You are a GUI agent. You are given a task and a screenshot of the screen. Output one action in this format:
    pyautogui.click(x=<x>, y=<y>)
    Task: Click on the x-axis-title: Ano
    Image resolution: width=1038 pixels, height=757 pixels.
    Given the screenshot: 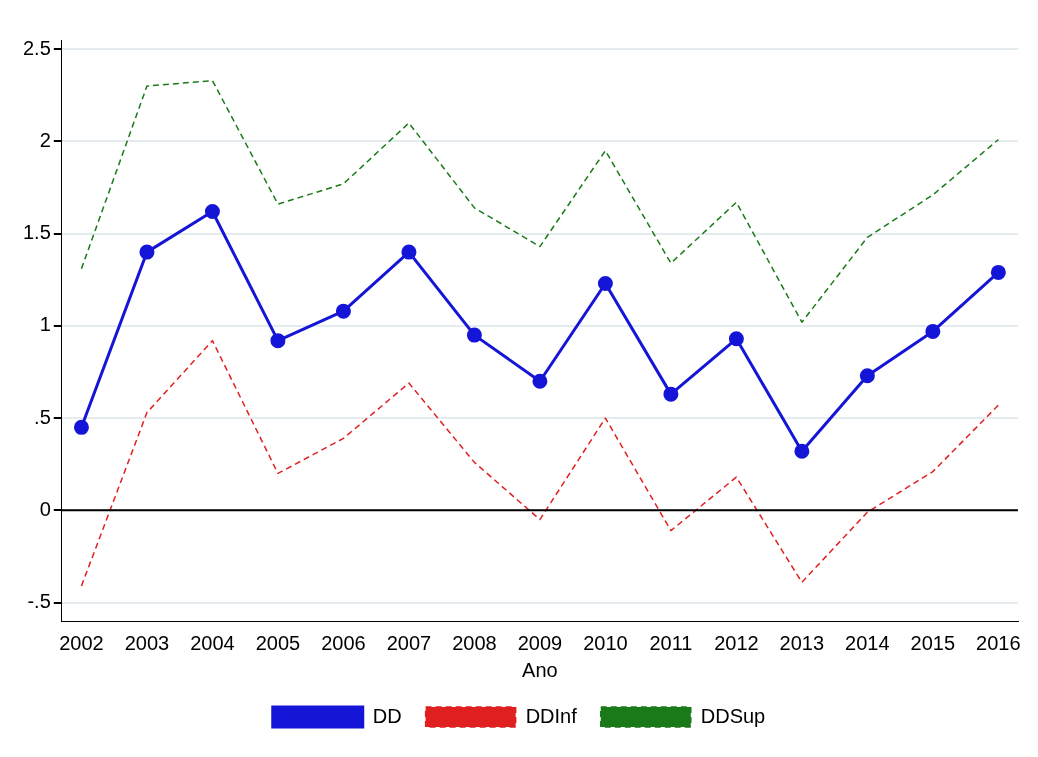 What is the action you would take?
    pyautogui.click(x=540, y=669)
    